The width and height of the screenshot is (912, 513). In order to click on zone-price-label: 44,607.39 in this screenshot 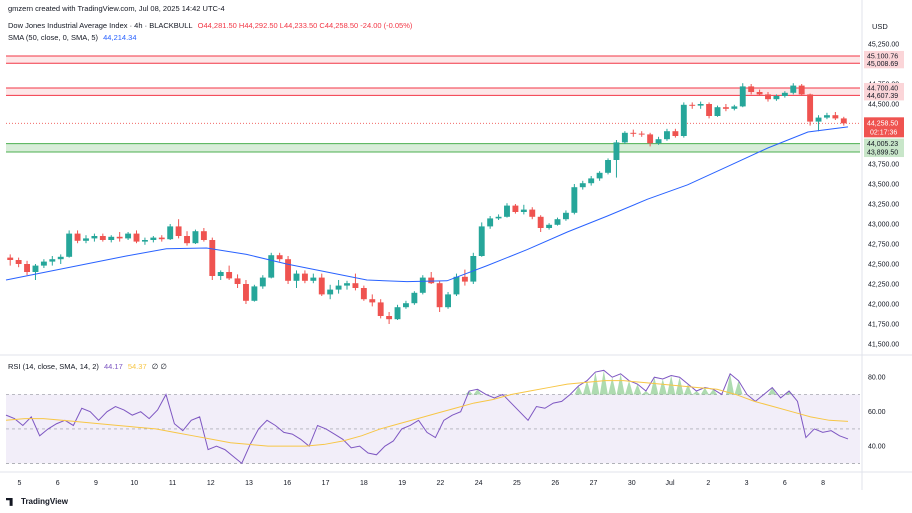, I will do `click(882, 96)`.